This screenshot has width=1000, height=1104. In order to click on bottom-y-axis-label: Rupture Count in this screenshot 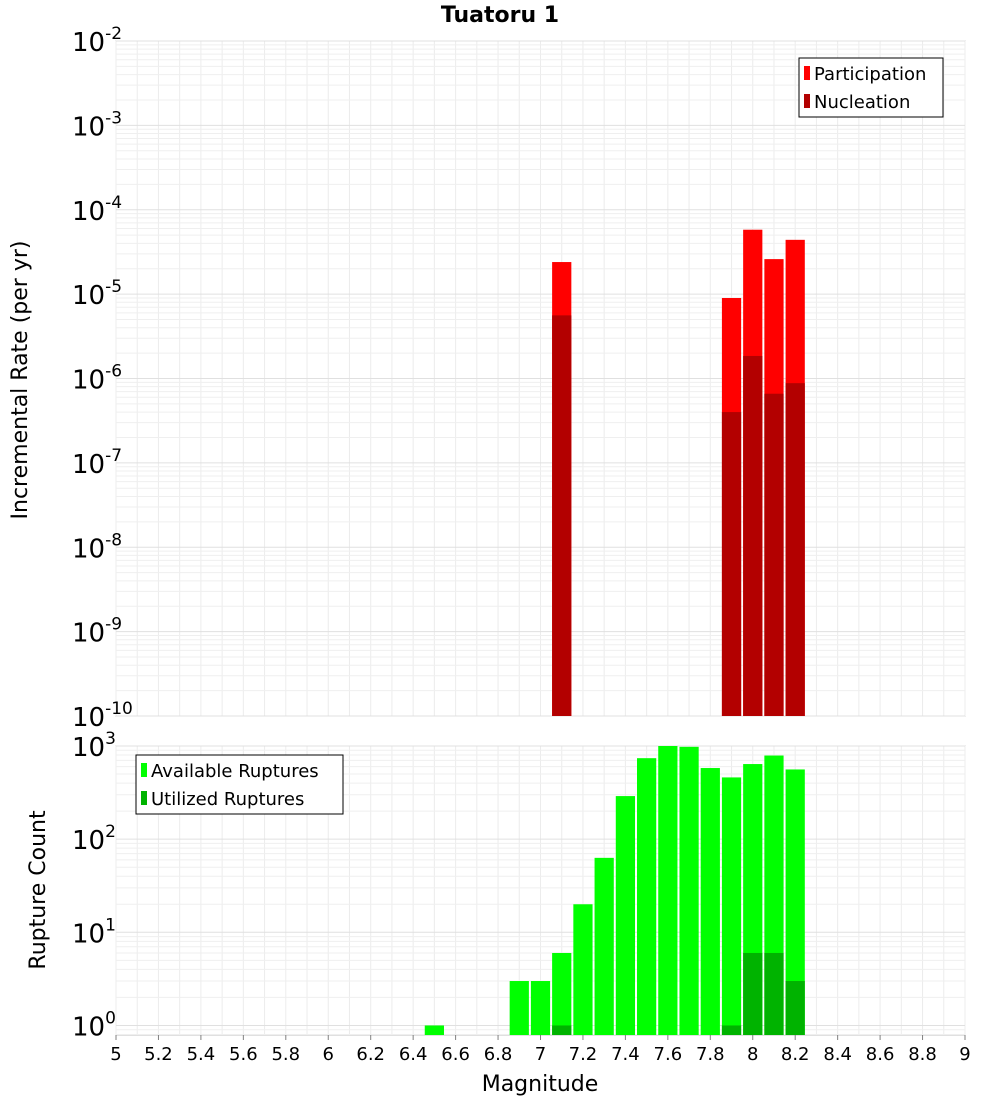, I will do `click(38, 890)`.